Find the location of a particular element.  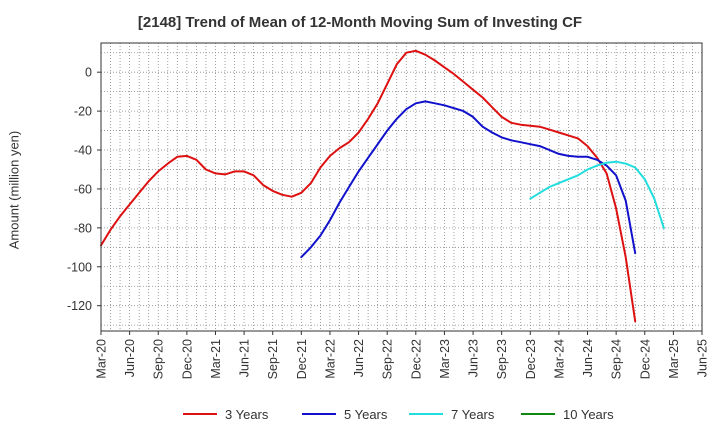

x-tick-label: Sep-20 is located at coordinates (159, 359).